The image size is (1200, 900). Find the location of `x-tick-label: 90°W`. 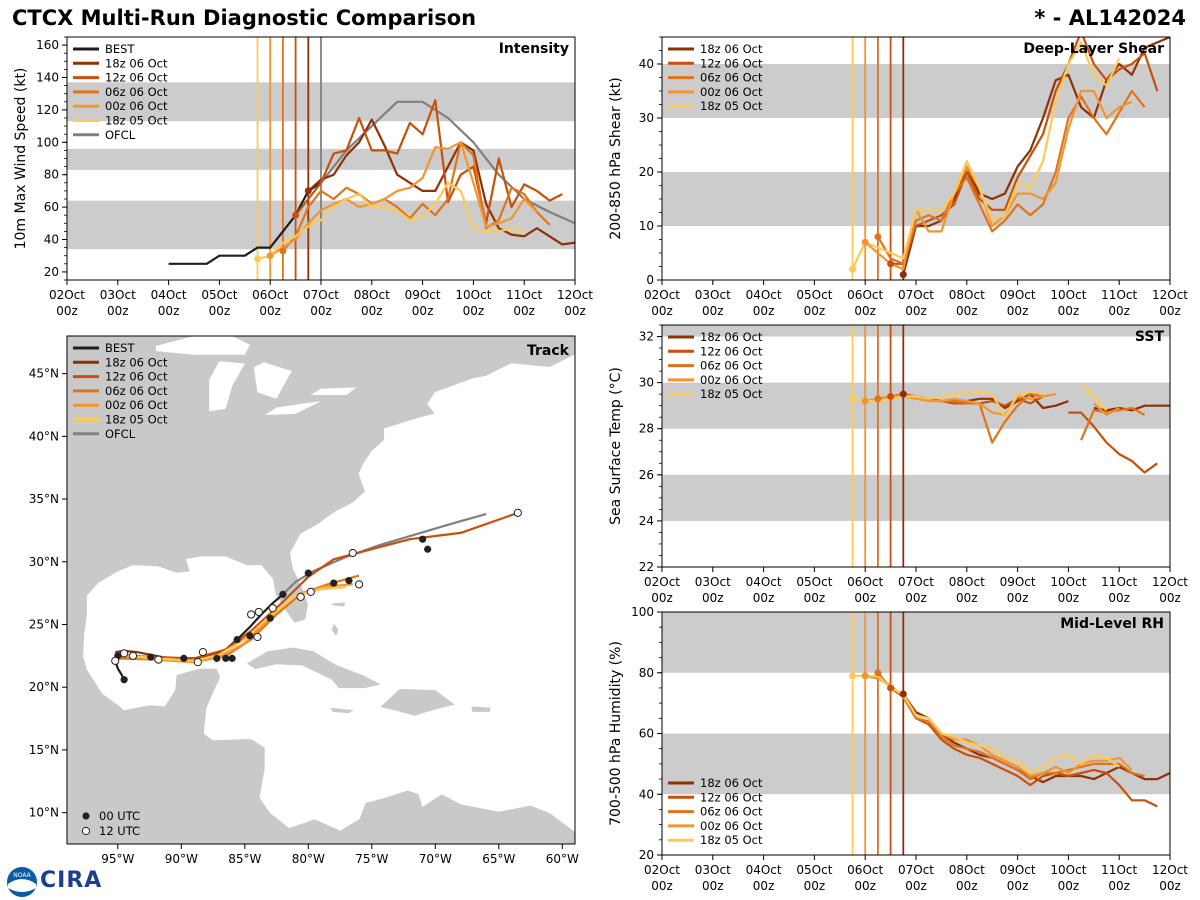

x-tick-label: 90°W is located at coordinates (181, 859).